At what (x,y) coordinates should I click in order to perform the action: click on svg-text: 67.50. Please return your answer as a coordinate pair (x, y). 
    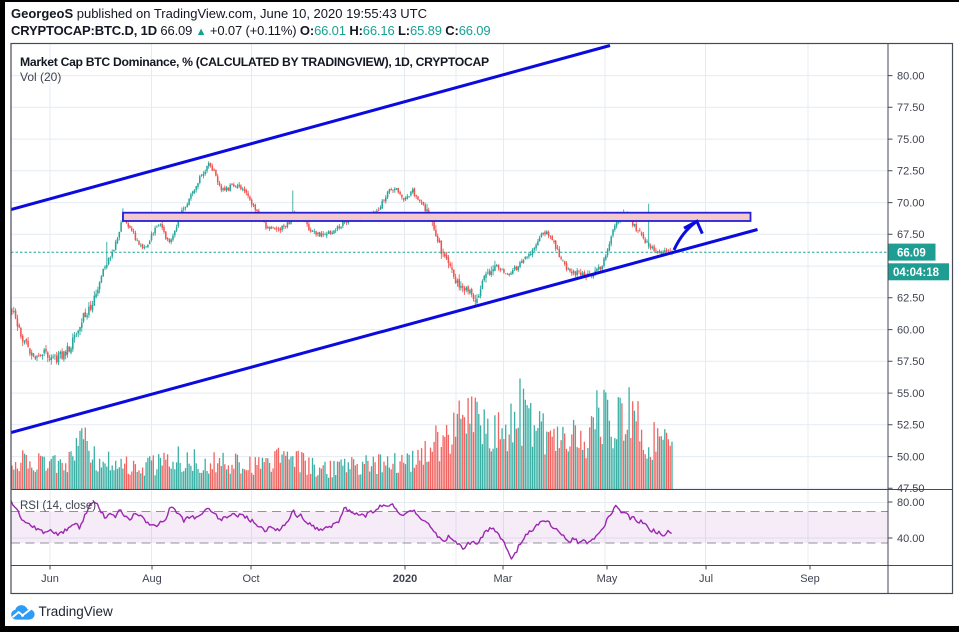
    Looking at the image, I should click on (911, 235).